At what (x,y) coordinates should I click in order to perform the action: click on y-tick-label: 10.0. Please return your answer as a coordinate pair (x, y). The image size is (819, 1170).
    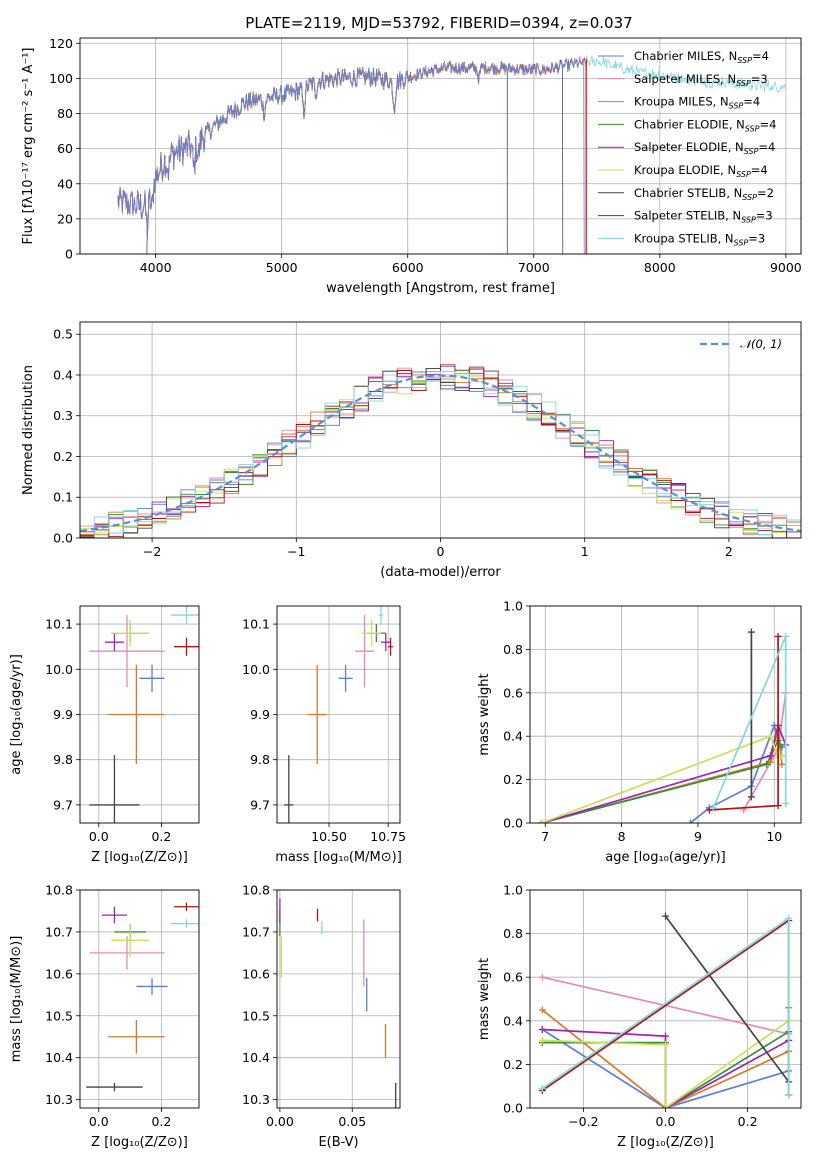
    Looking at the image, I should click on (256, 669).